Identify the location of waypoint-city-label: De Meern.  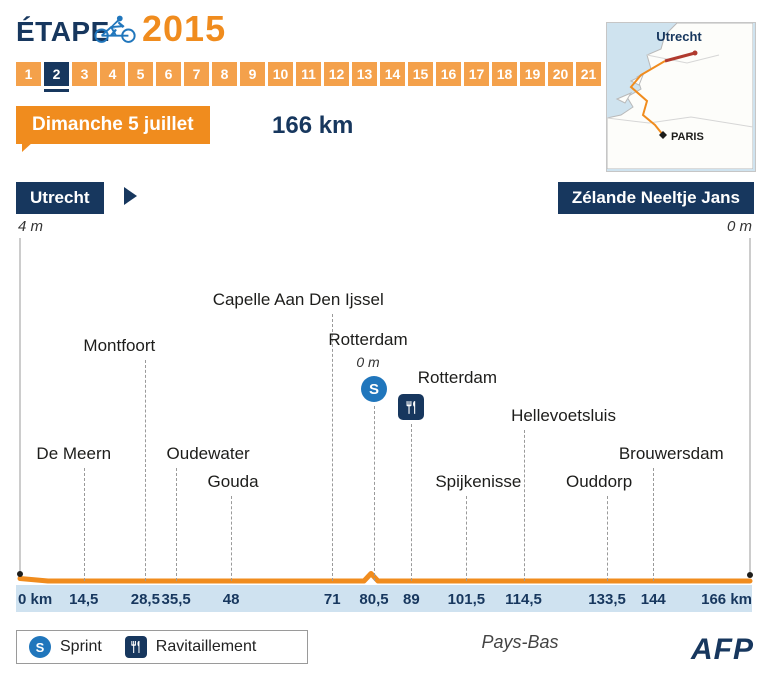
(74, 453).